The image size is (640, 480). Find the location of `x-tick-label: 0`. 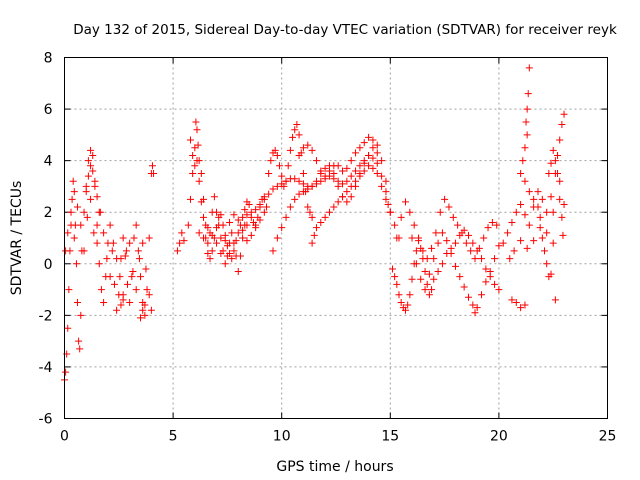

x-tick-label: 0 is located at coordinates (64, 437).